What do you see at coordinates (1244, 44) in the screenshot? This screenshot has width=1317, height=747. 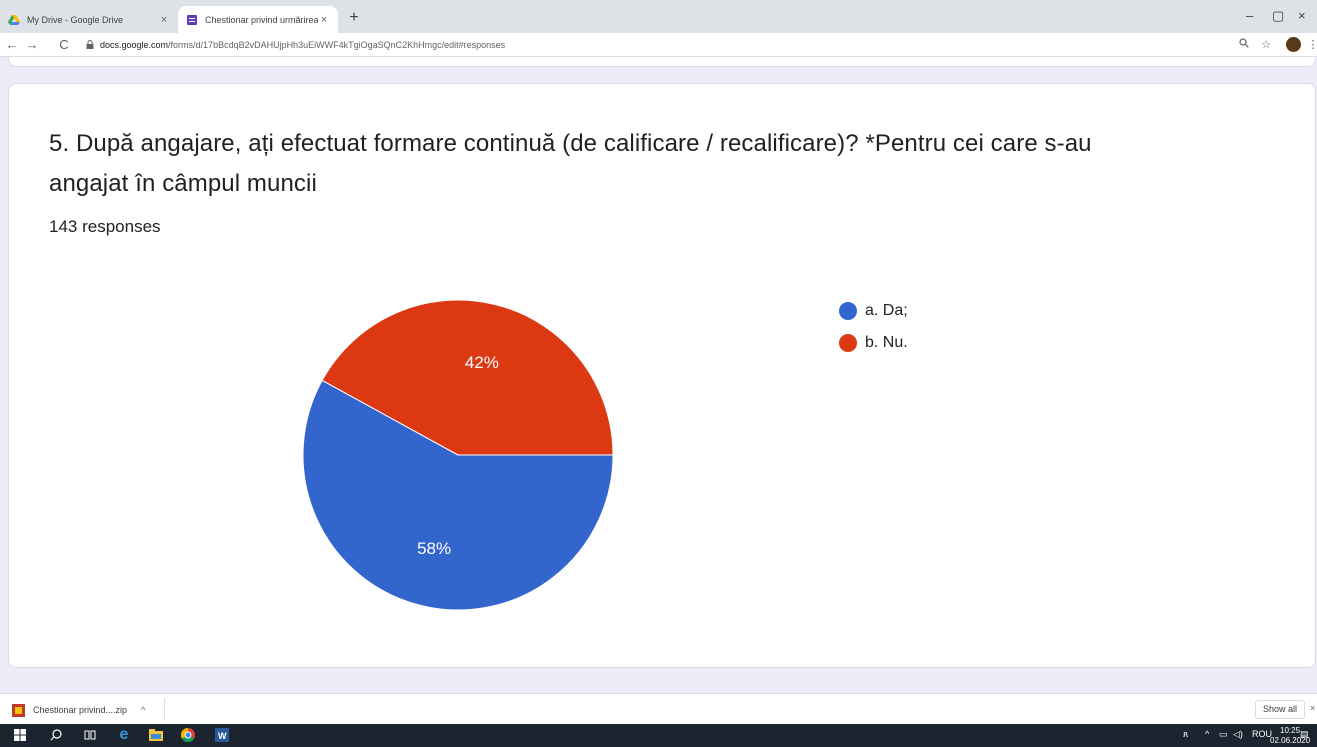 I see `zoom-icon` at bounding box center [1244, 44].